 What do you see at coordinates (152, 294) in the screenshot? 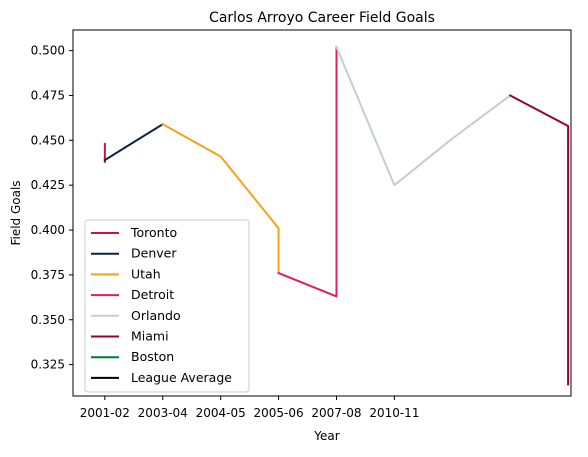
I see `legend-label: Detroit` at bounding box center [152, 294].